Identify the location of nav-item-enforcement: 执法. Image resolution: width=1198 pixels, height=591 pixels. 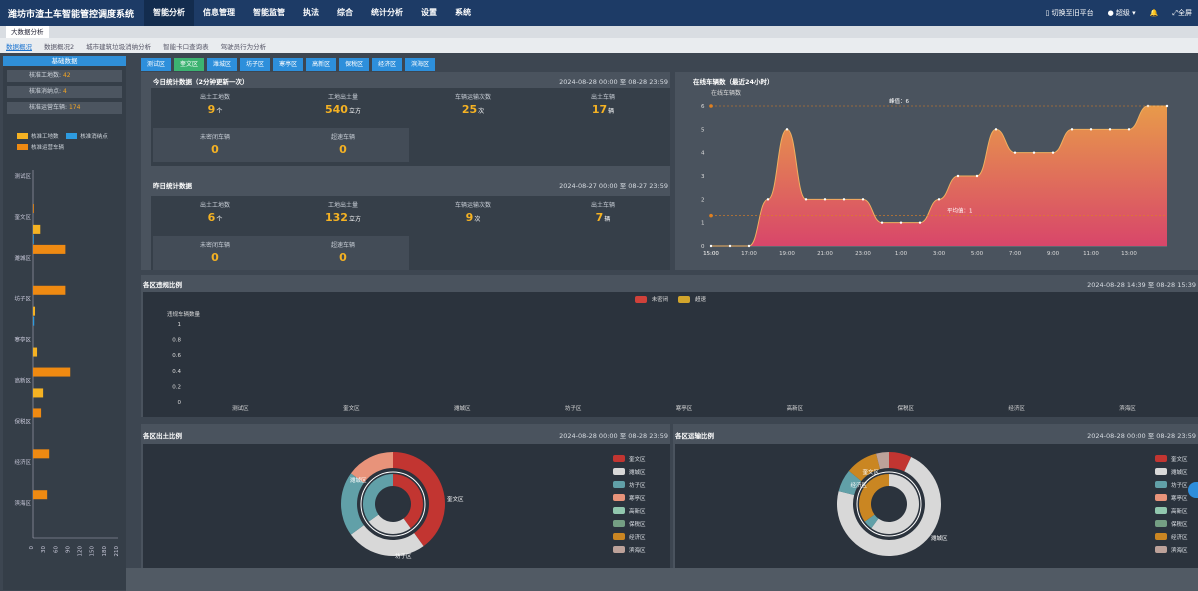
(311, 12).